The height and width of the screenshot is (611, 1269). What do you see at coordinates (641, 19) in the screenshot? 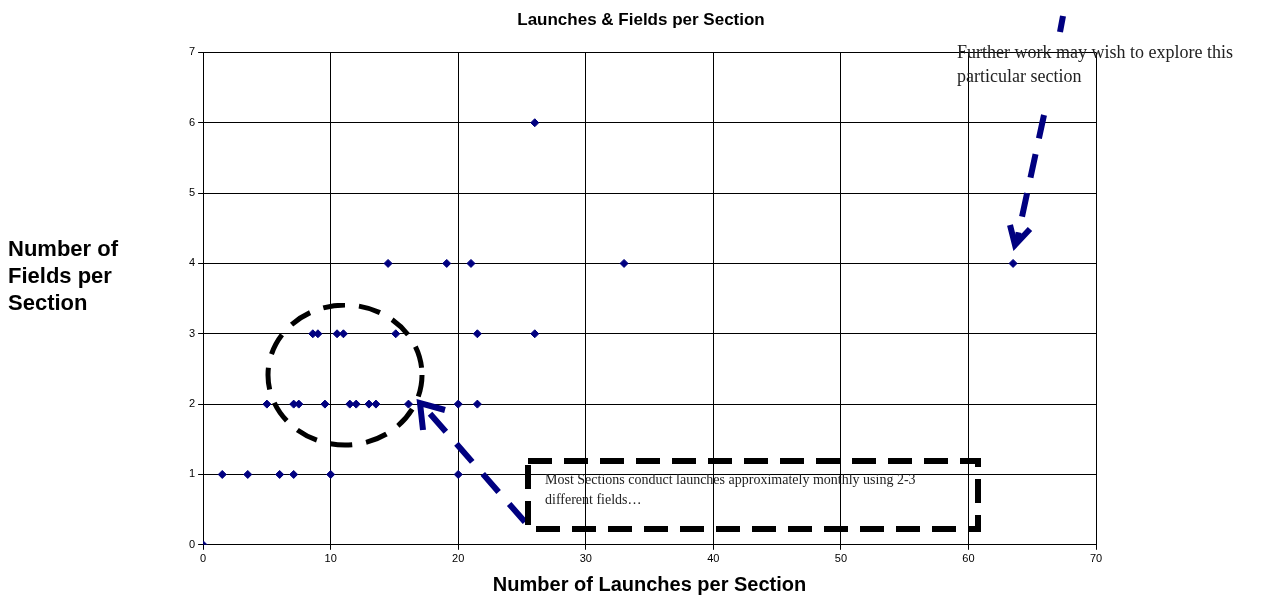
I see `chart-title: Launches & Fields per Section` at bounding box center [641, 19].